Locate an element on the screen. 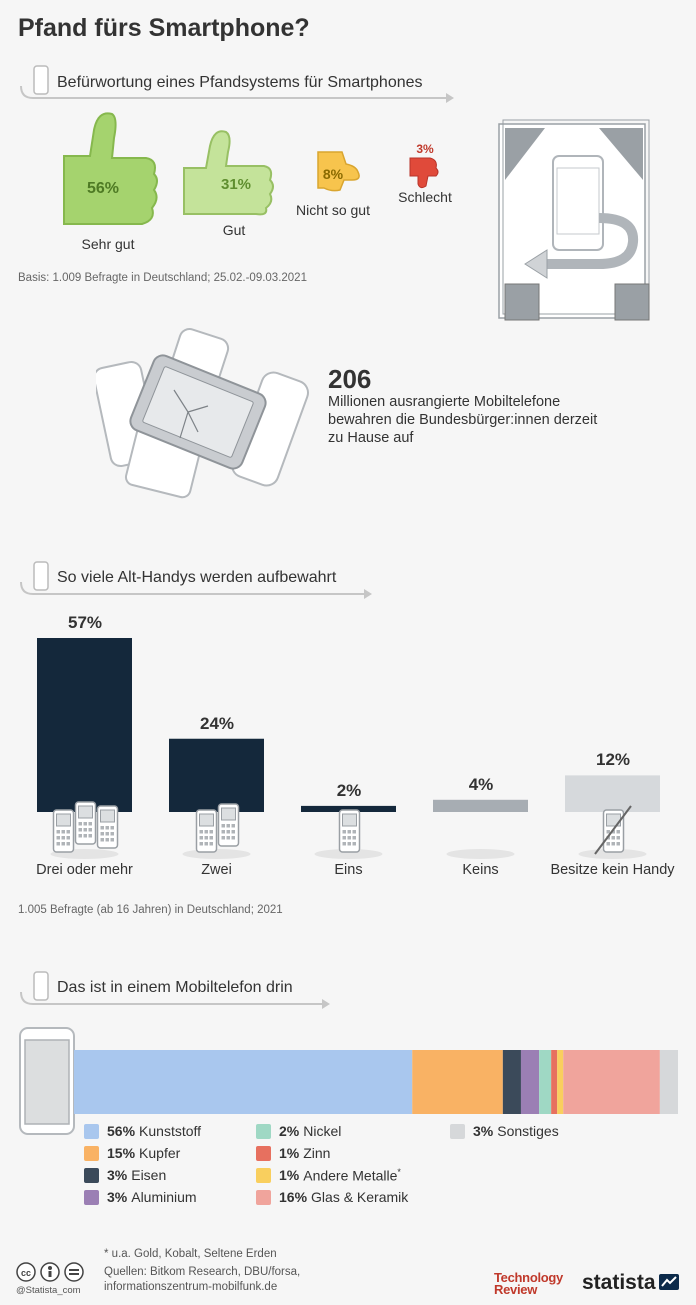 This screenshot has height=1305, width=696. statista-handle: @Statista_com is located at coordinates (48, 1290).